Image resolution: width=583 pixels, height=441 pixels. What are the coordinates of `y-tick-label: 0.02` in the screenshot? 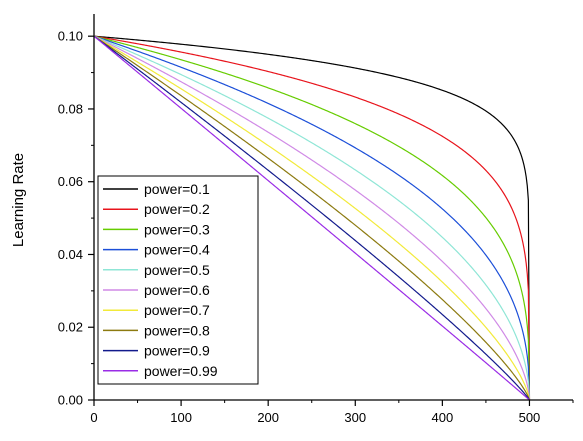 It's located at (70, 327).